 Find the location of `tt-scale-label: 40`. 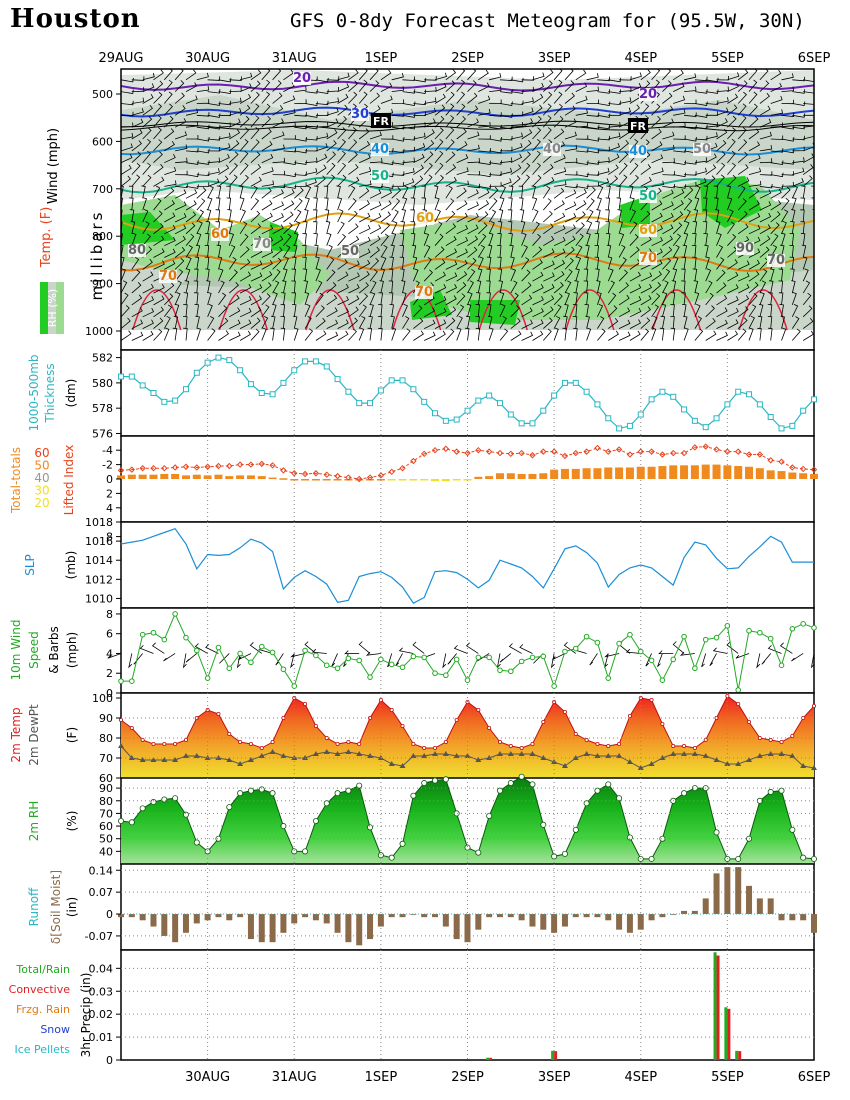

tt-scale-label: 40 is located at coordinates (41, 478).